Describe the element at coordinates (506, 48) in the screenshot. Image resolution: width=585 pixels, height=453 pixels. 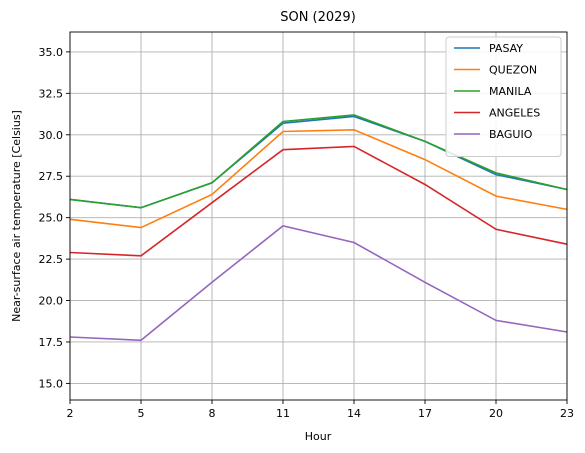
I see `legend-label: PASAY` at that location.